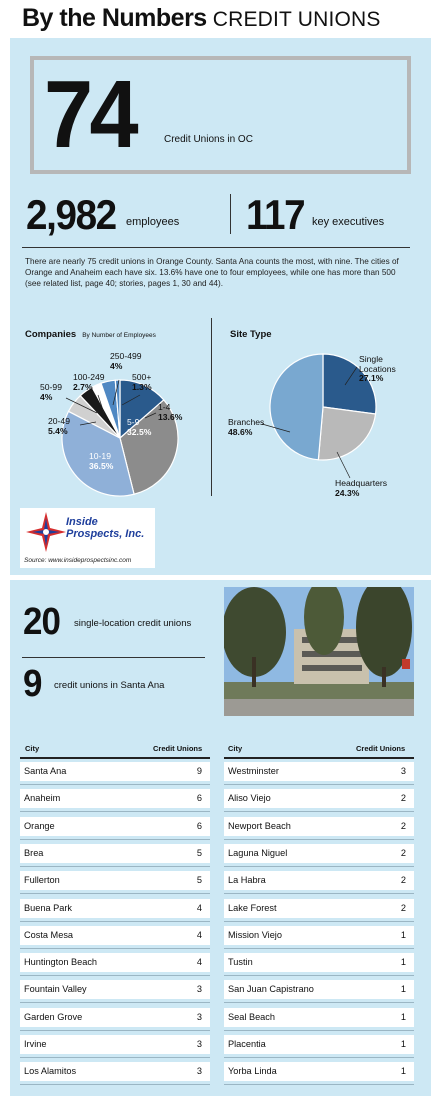  What do you see at coordinates (115, 758) in the screenshot?
I see `left-table-rule` at bounding box center [115, 758].